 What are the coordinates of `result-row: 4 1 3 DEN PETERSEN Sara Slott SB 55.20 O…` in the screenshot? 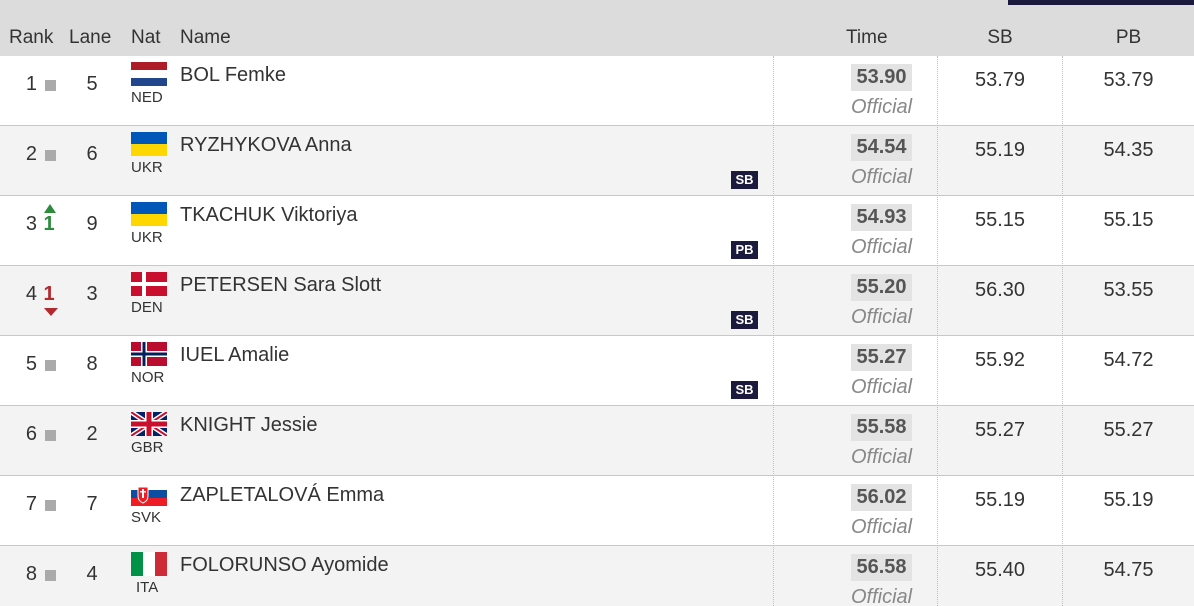 It's located at (597, 301).